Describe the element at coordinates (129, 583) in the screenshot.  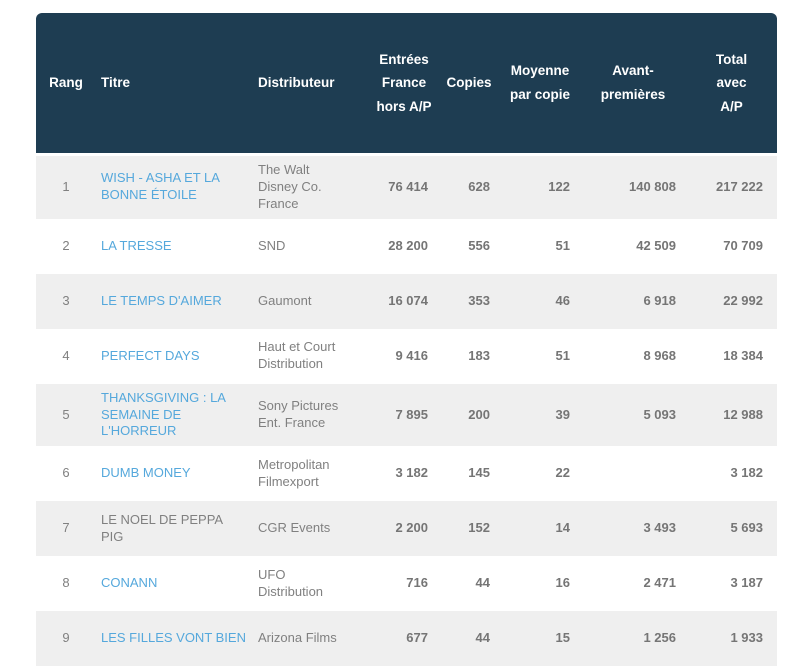
I see `film-title-link: CONANN` at that location.